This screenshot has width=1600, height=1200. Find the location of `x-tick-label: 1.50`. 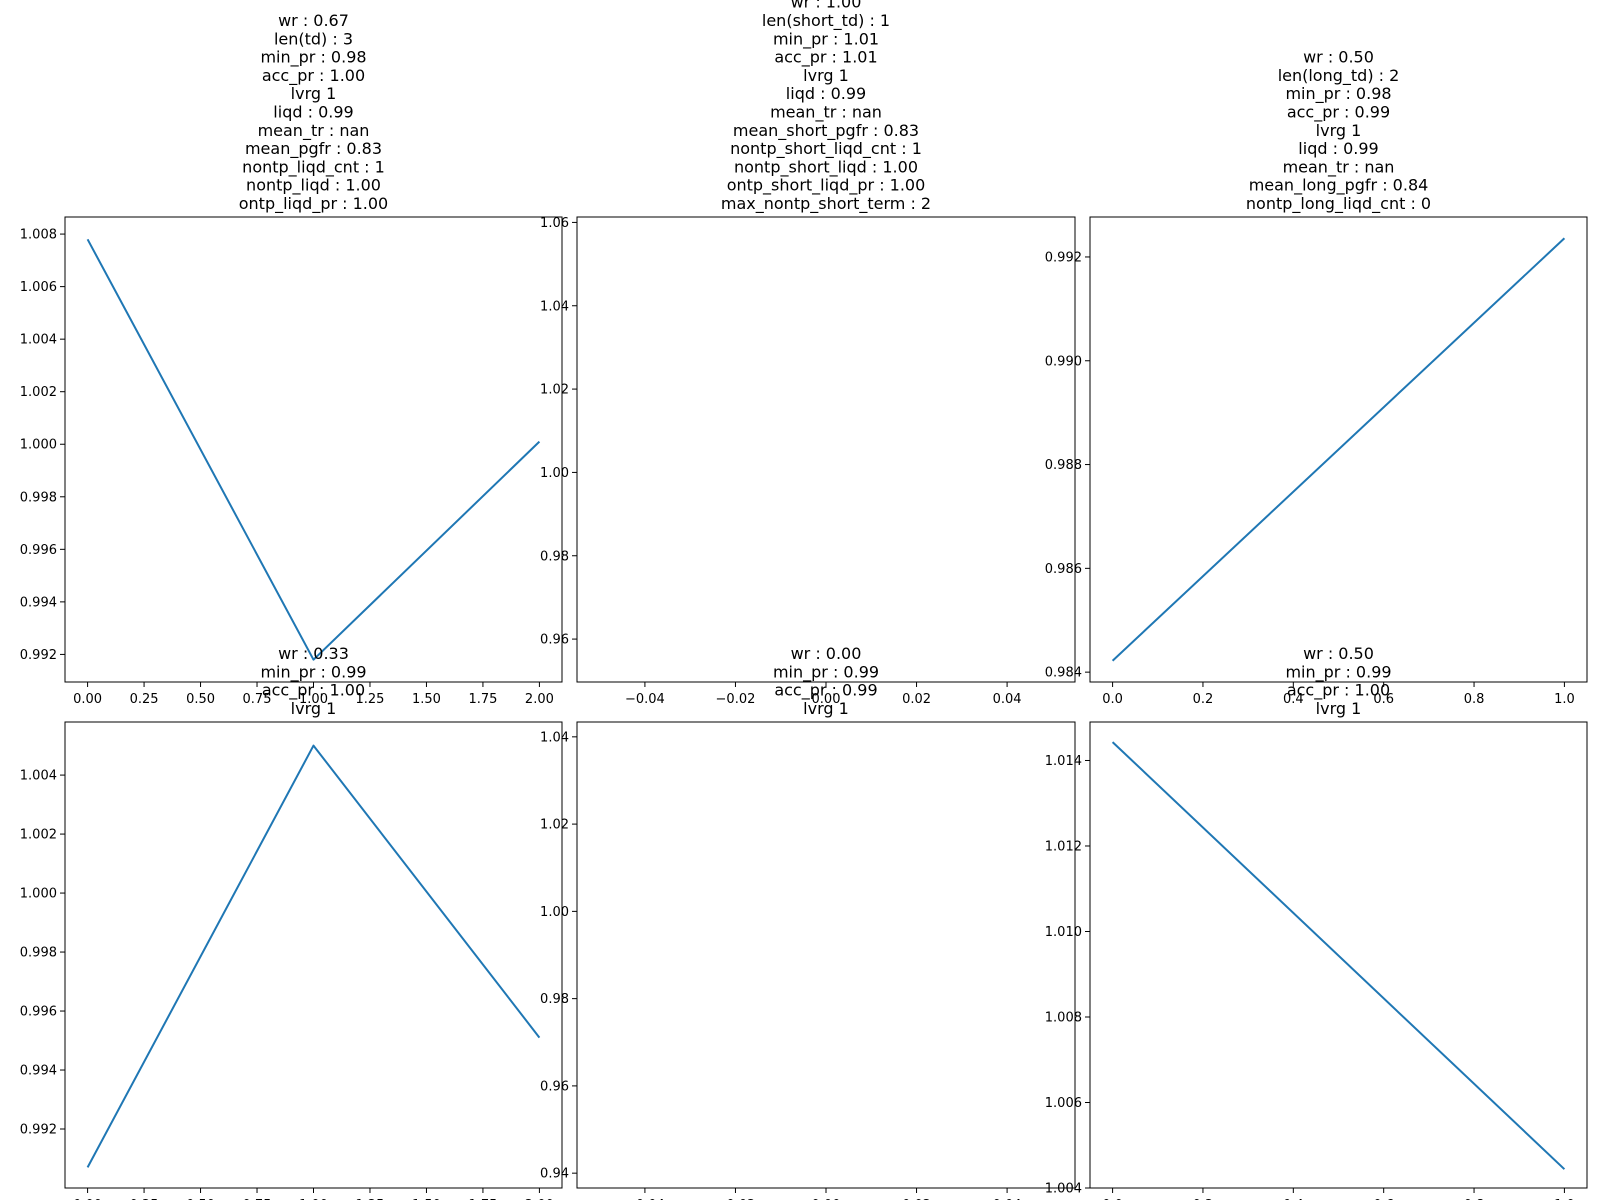

x-tick-label: 1.50 is located at coordinates (426, 1199).